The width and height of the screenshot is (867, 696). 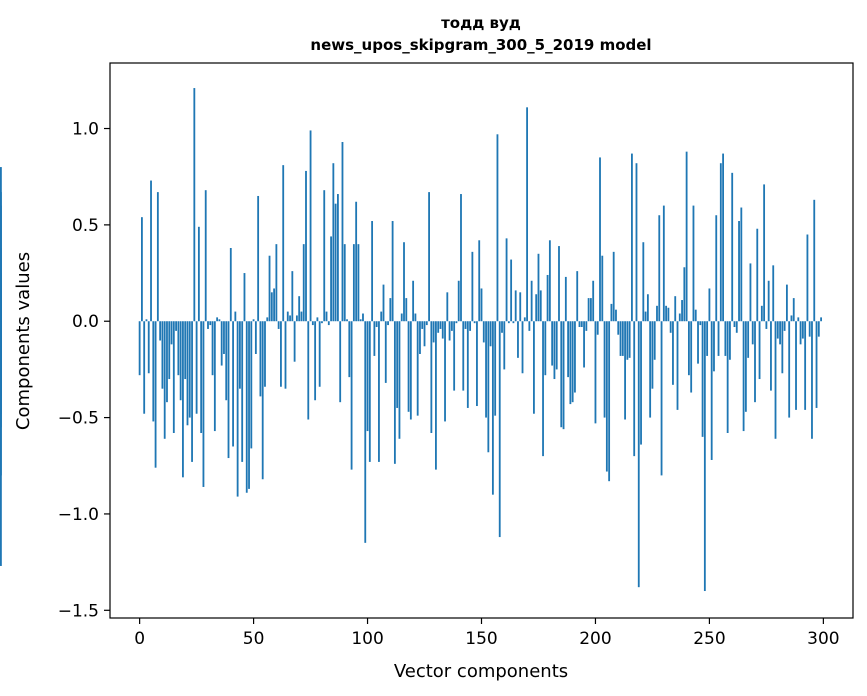 I want to click on bar-undefined, so click(x=1, y=367).